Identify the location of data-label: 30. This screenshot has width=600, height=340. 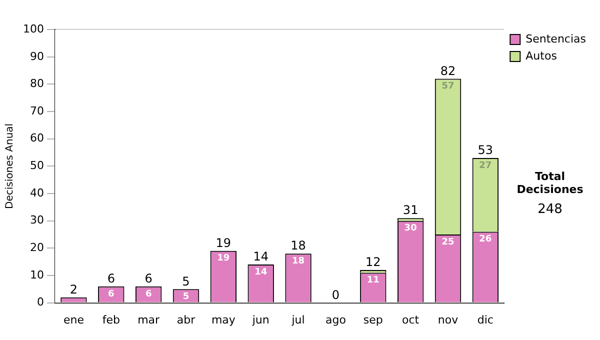
(410, 229).